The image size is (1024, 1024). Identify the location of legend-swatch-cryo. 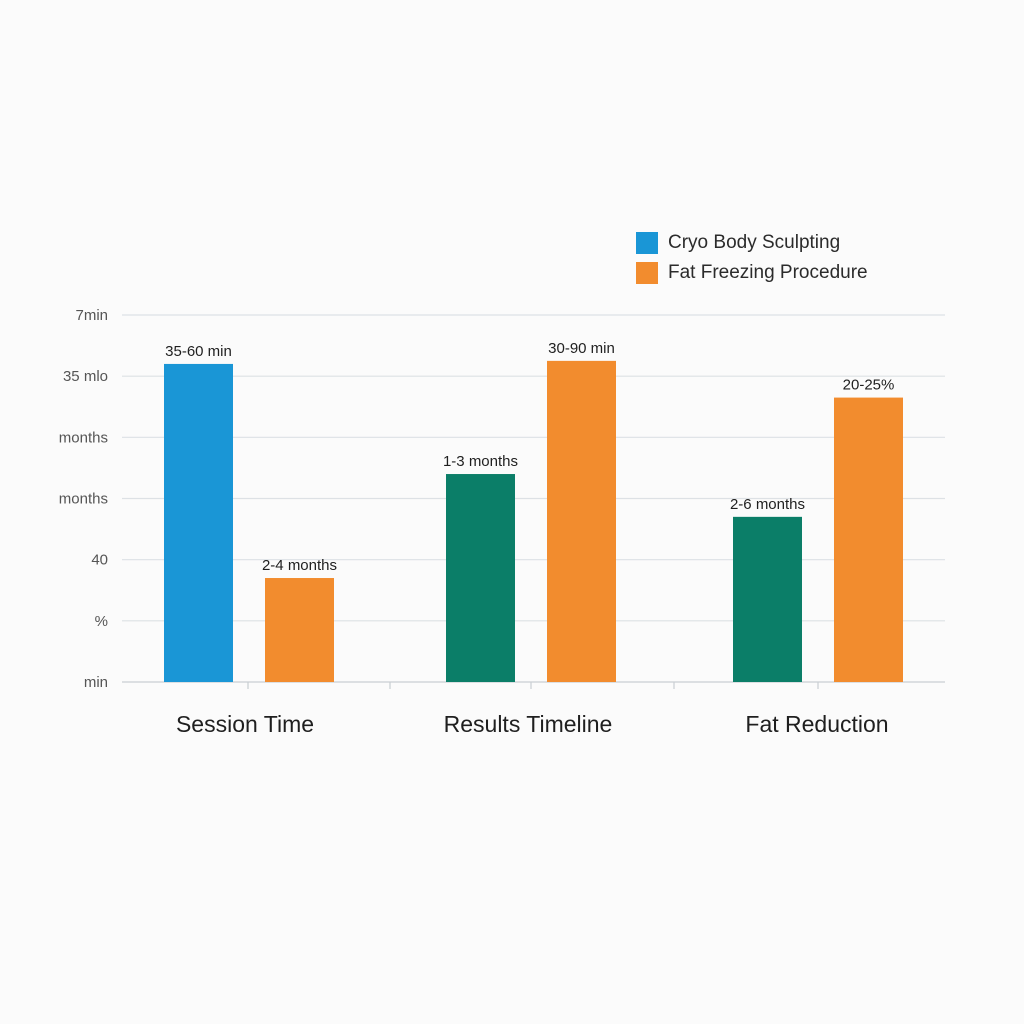
(647, 243).